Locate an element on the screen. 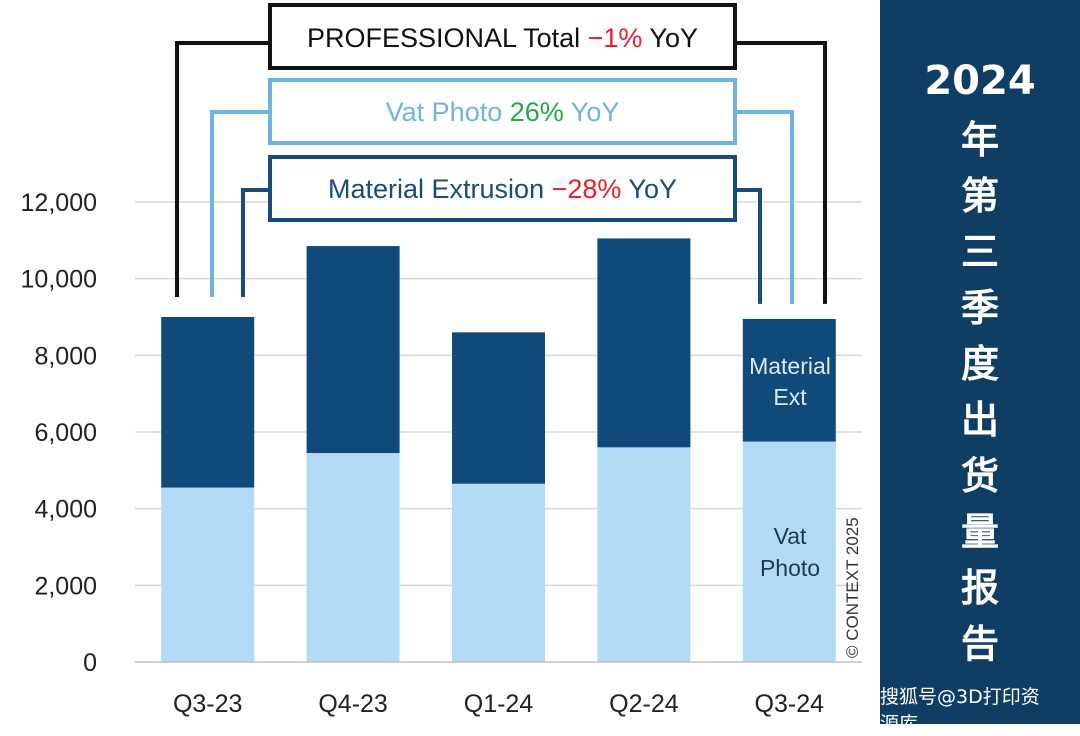  x-tick-label: Q3-24 is located at coordinates (790, 704).